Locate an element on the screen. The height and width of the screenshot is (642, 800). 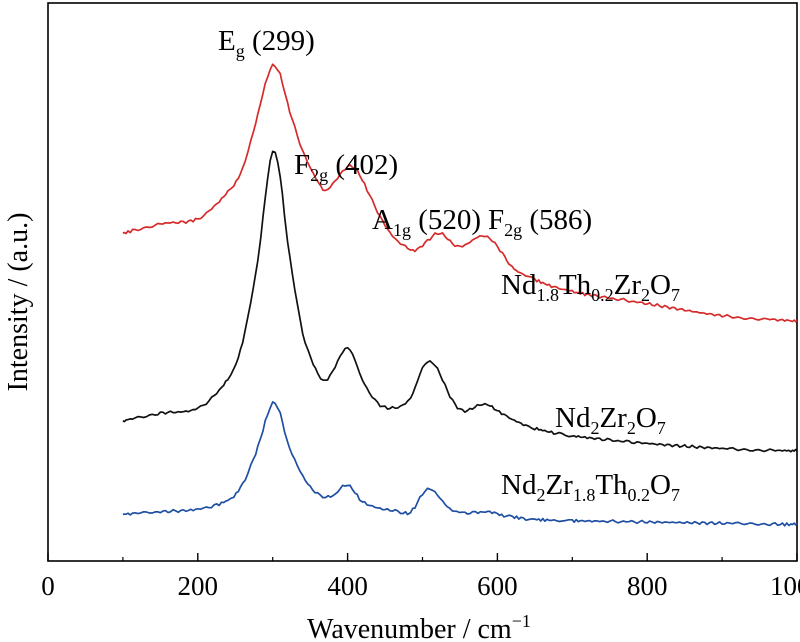
series-label-0: Nd1.8Th0.2Zr2O7 is located at coordinates (590, 287).